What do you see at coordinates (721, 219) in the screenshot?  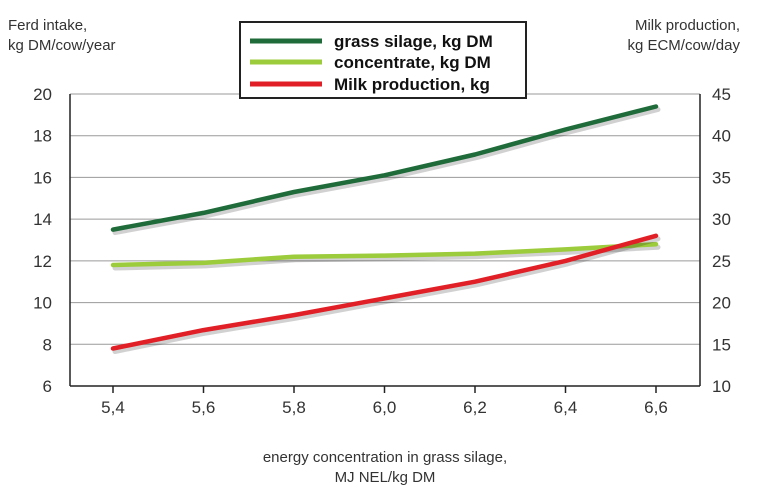 I see `right-tick-label-30: 30` at bounding box center [721, 219].